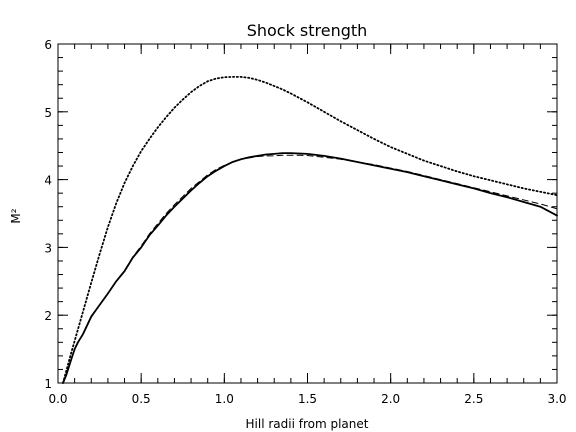 The height and width of the screenshot is (432, 576). Describe the element at coordinates (48, 45) in the screenshot. I see `y-tick-label: 6` at that location.